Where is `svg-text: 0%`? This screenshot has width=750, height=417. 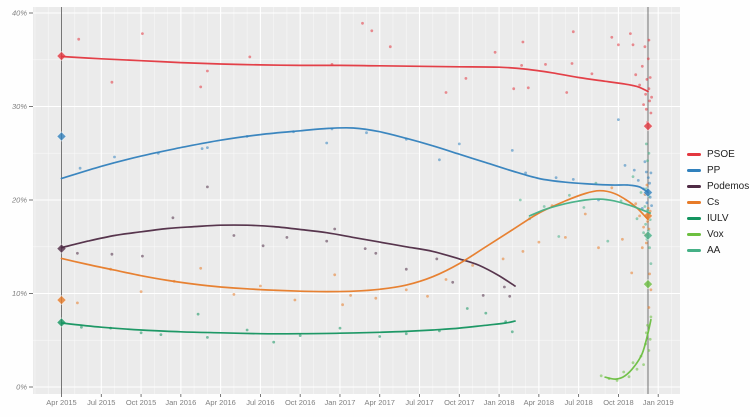
svg-text: 0% is located at coordinates (21, 387).